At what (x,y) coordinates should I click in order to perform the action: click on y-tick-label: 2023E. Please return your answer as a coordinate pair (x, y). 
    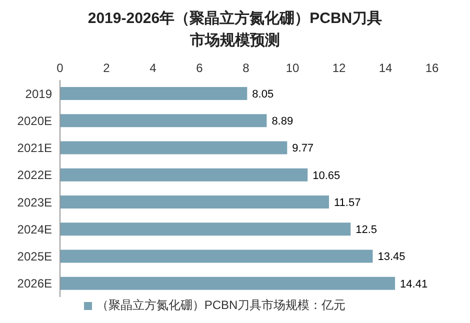
    Looking at the image, I should click on (34, 202).